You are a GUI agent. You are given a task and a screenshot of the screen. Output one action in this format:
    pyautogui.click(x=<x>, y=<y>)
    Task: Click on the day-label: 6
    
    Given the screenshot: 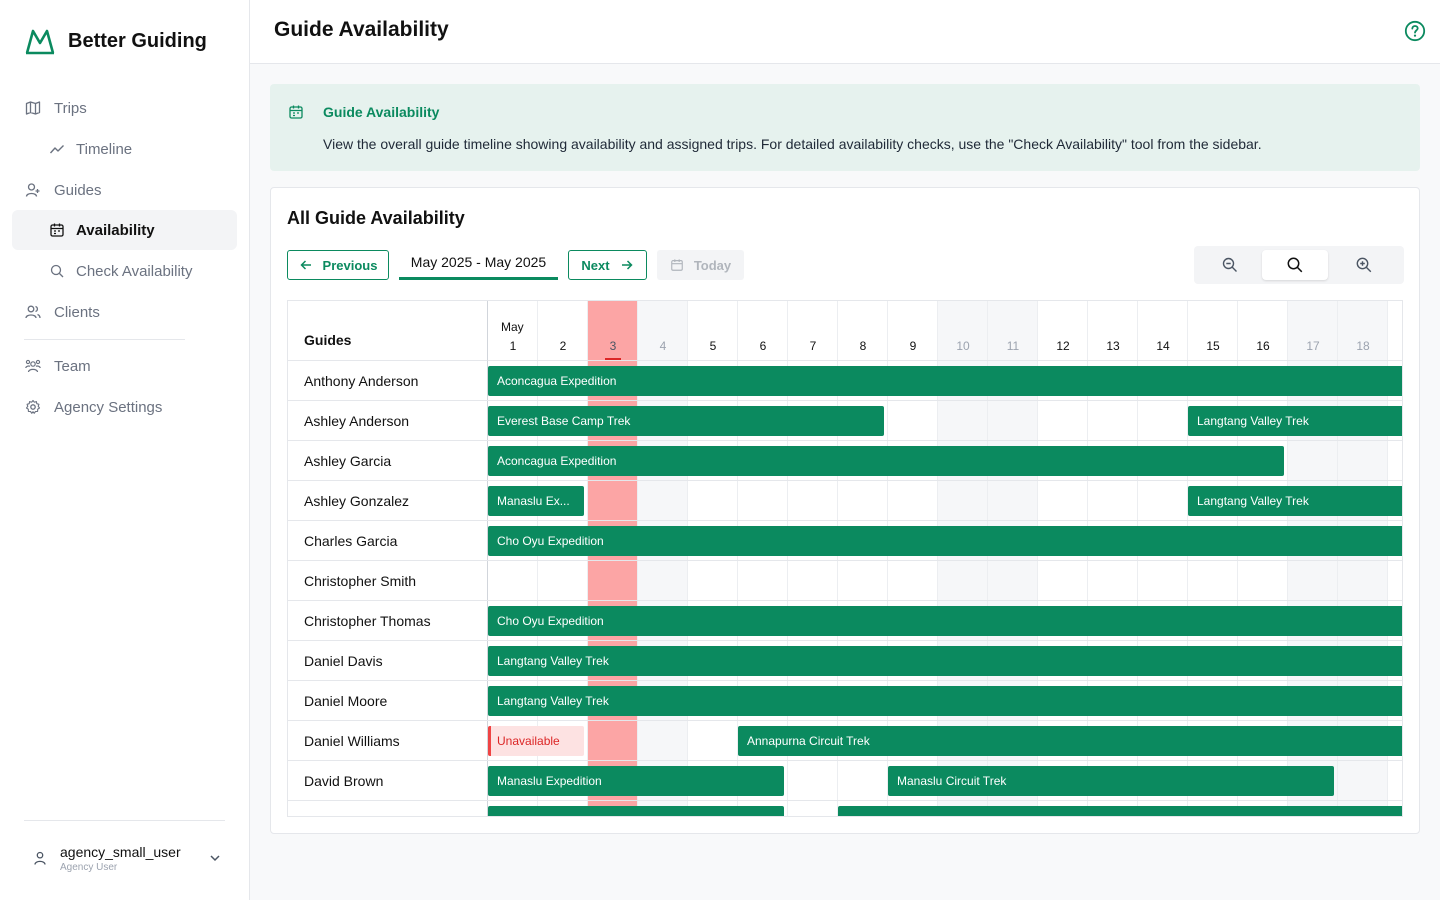 What is the action you would take?
    pyautogui.click(x=763, y=346)
    